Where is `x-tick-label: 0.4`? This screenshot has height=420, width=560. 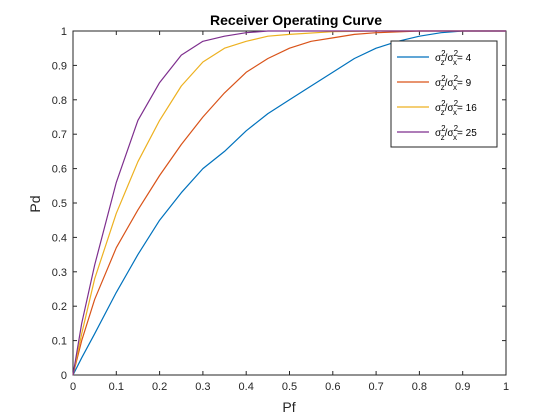
x-tick-label: 0.4 is located at coordinates (246, 387).